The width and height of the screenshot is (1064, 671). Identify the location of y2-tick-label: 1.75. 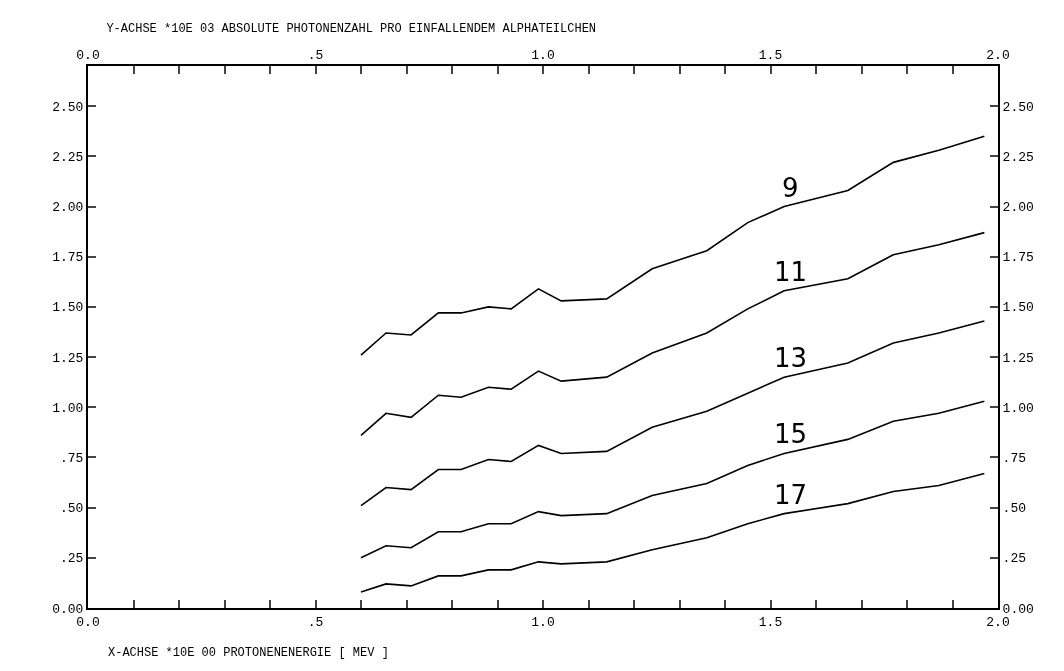
(1018, 258).